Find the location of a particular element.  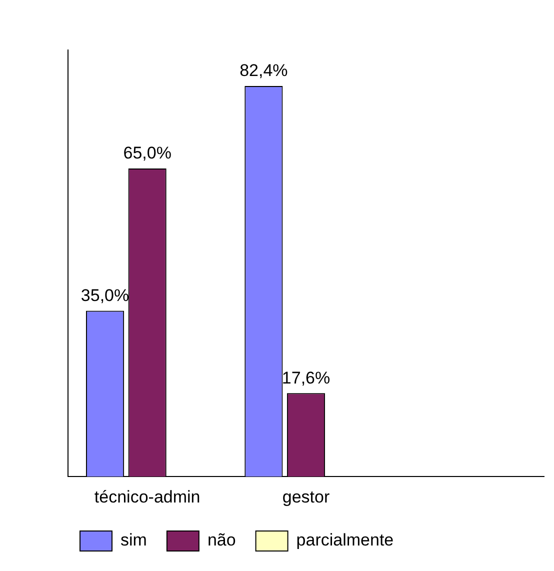

data-label: 17,6% is located at coordinates (306, 378).